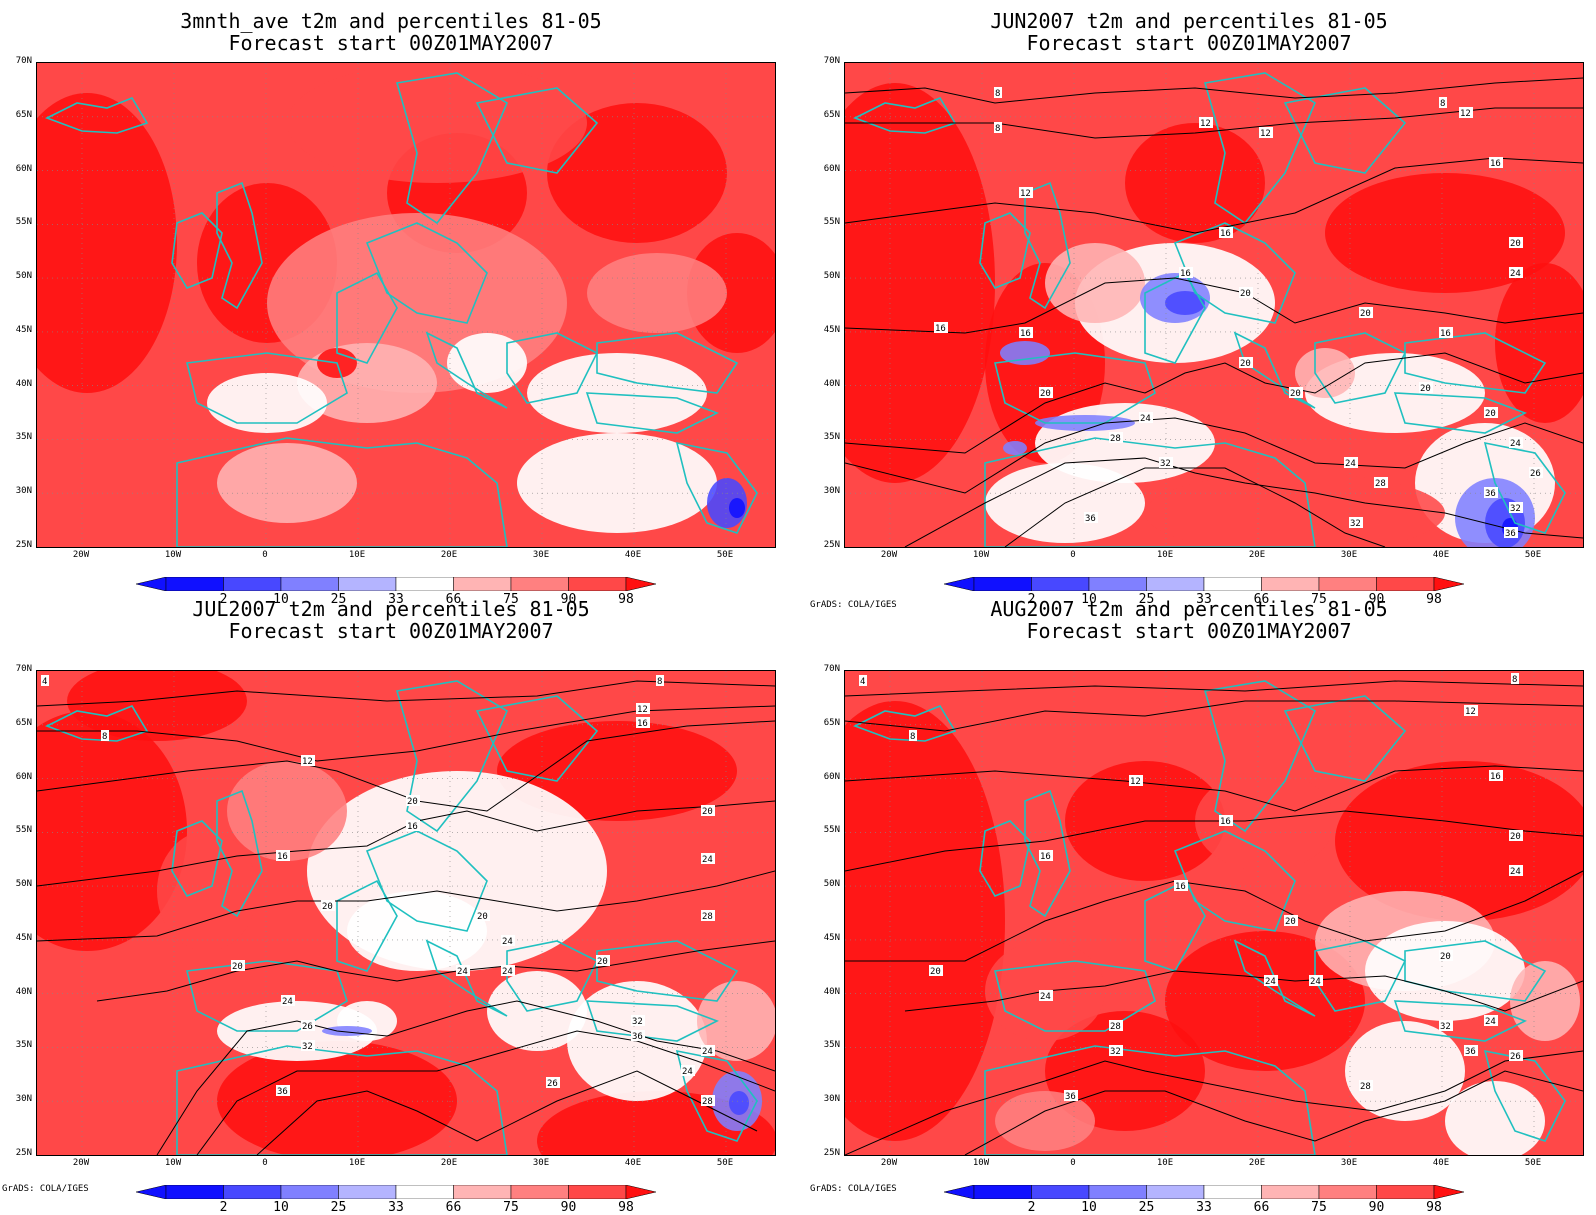 The width and height of the screenshot is (1596, 1215). I want to click on latitude-label: 35N, so click(831, 1045).